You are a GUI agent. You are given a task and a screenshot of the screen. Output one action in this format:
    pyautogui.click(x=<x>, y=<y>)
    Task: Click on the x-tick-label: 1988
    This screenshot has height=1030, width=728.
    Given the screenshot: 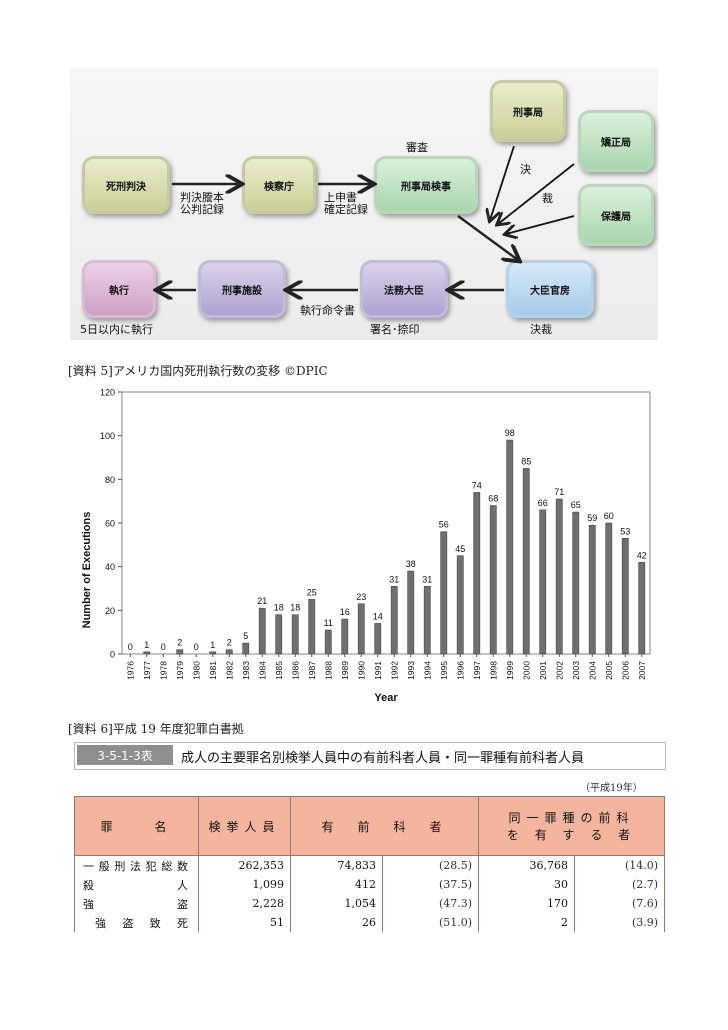 What is the action you would take?
    pyautogui.click(x=328, y=670)
    